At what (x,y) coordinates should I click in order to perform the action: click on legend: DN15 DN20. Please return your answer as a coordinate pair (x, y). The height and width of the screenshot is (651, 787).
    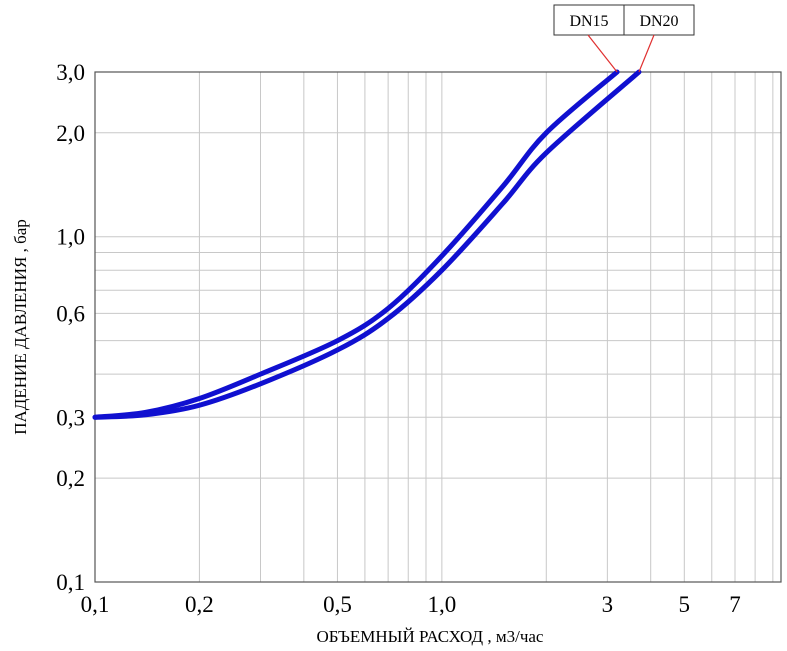
    Looking at the image, I should click on (624, 38).